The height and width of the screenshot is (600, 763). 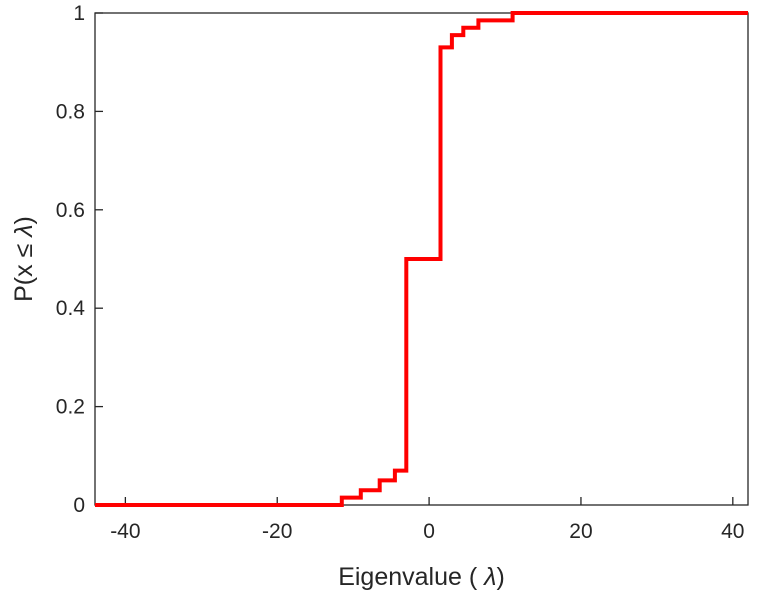 I want to click on x-axis-label-lambda: λ, so click(x=489, y=577).